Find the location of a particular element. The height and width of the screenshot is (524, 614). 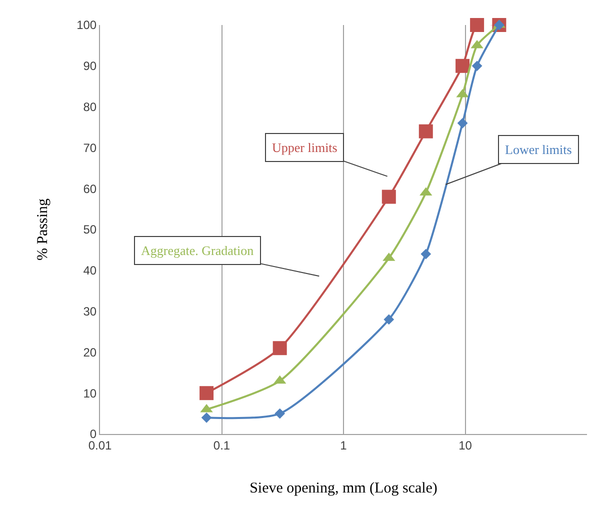

y-tick-label: 60 is located at coordinates (90, 189).